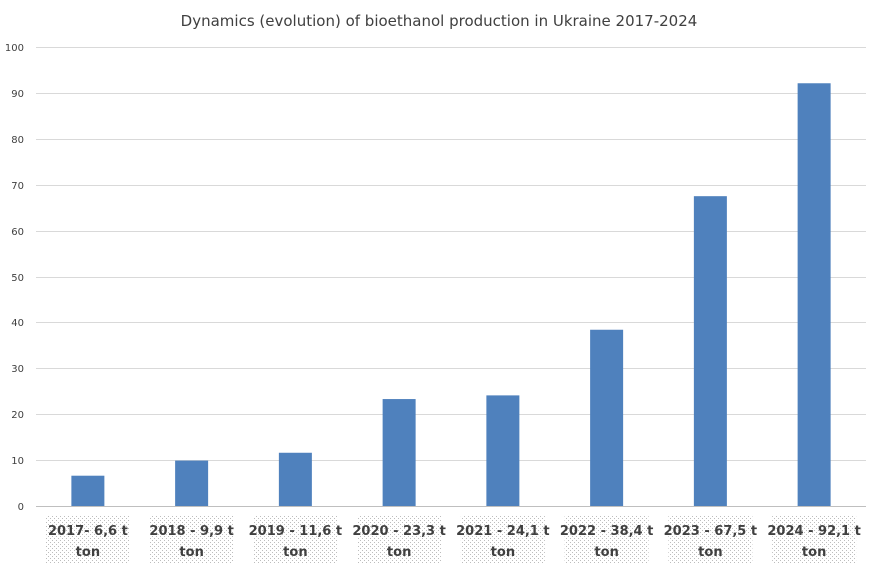 The image size is (879, 576). Describe the element at coordinates (21, 507) in the screenshot. I see `y-tick-label: 0` at that location.